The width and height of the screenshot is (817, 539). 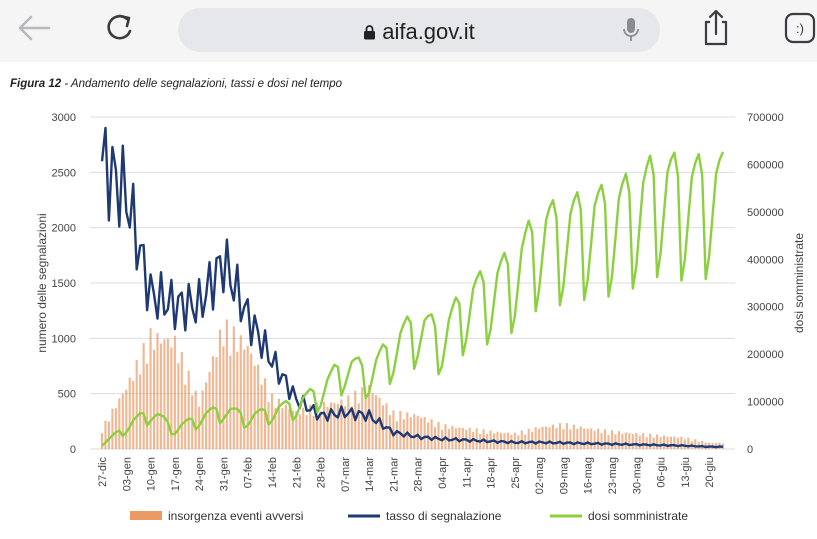 What do you see at coordinates (765, 213) in the screenshot?
I see `y-tick-right: 500000` at bounding box center [765, 213].